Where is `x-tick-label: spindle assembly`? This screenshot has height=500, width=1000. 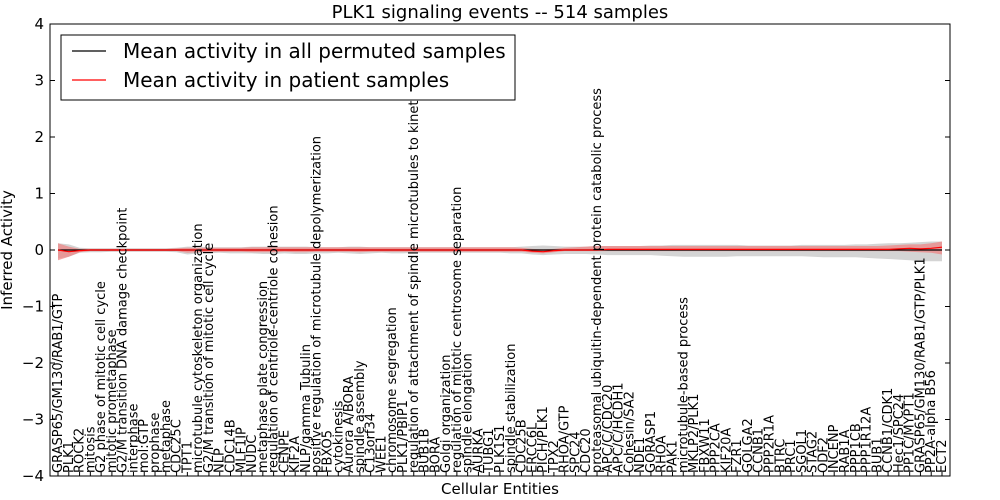 x-tick-label: spindle assembly is located at coordinates (360, 416).